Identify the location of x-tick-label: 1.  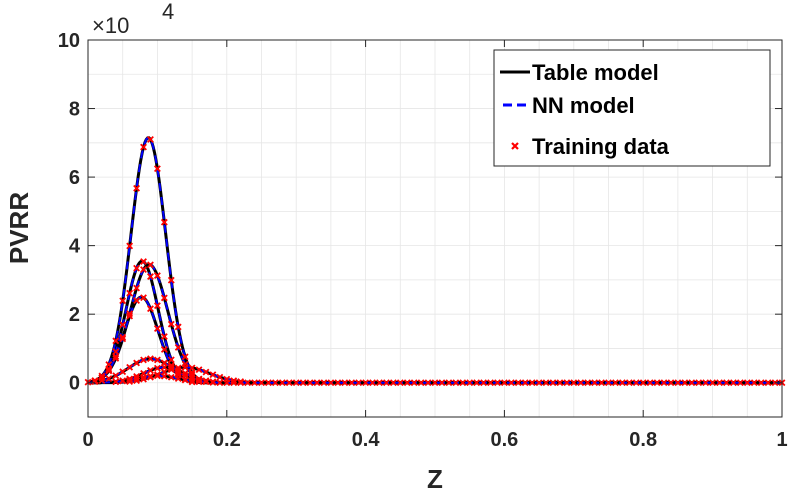
(781, 440).